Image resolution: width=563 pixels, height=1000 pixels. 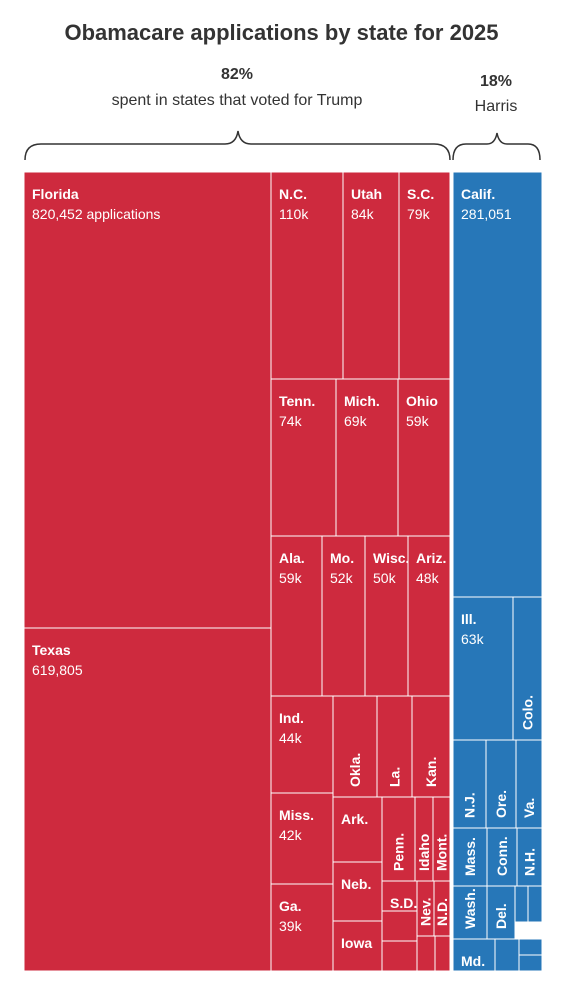 What do you see at coordinates (496, 106) in the screenshot?
I see `harris-label: Harris` at bounding box center [496, 106].